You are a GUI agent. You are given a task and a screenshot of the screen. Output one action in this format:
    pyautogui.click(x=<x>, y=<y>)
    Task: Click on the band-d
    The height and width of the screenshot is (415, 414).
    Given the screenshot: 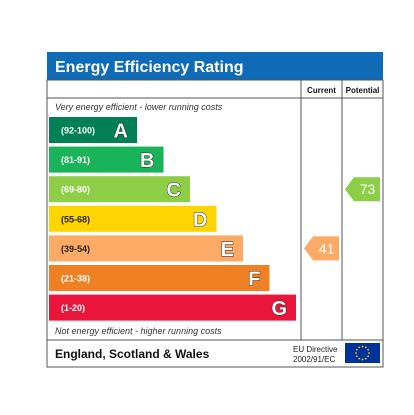 What is the action you would take?
    pyautogui.click(x=133, y=218)
    